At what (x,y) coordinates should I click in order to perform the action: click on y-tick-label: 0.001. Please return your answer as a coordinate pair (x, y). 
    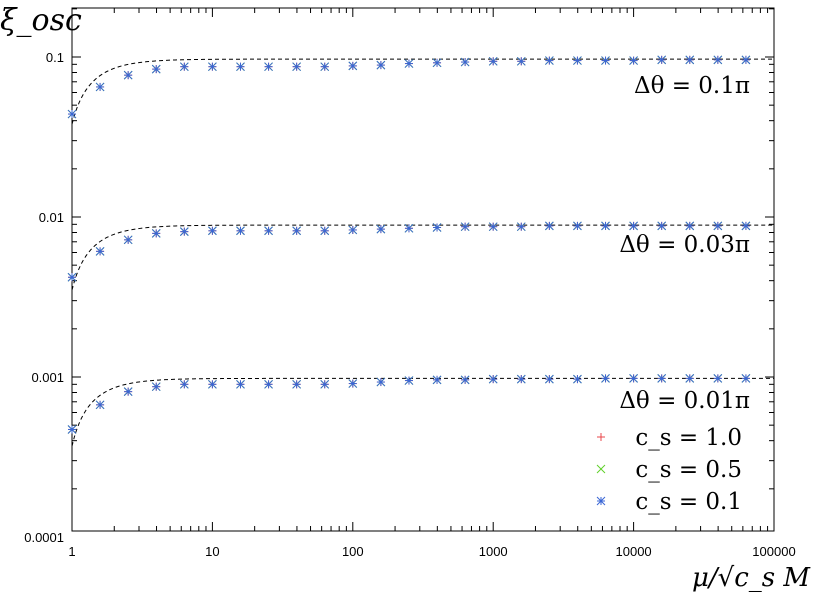
    Looking at the image, I should click on (47, 377).